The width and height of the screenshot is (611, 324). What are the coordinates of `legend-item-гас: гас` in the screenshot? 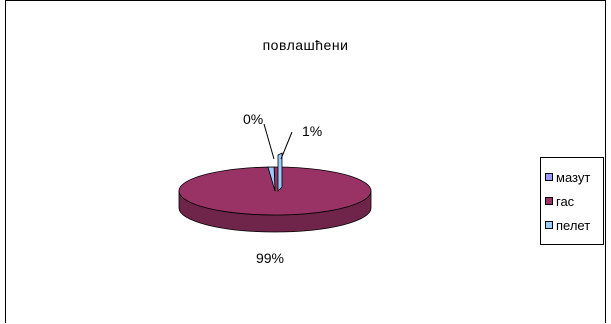 It's located at (574, 201).